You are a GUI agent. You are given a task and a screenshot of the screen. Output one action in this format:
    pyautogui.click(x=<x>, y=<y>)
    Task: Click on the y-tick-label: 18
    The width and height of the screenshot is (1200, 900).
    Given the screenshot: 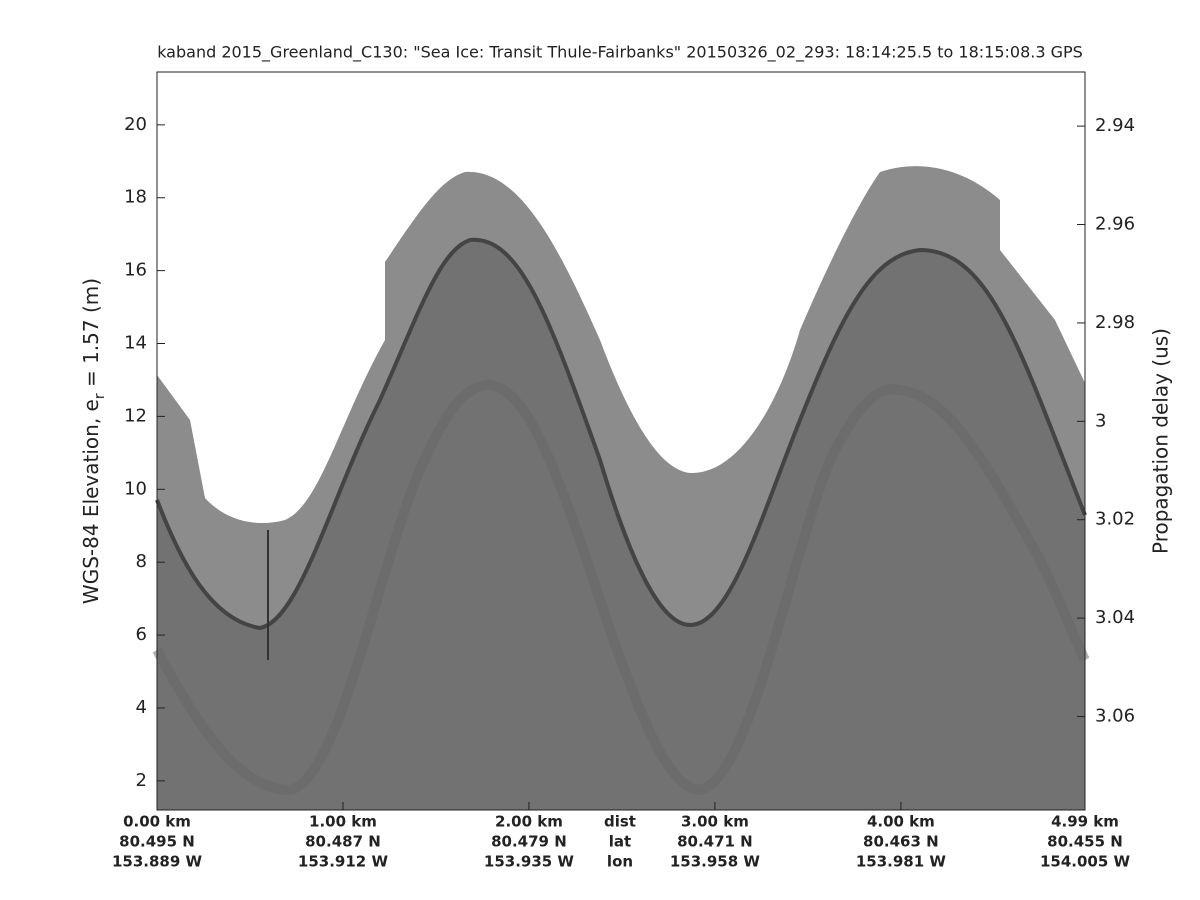 What is the action you would take?
    pyautogui.click(x=135, y=197)
    